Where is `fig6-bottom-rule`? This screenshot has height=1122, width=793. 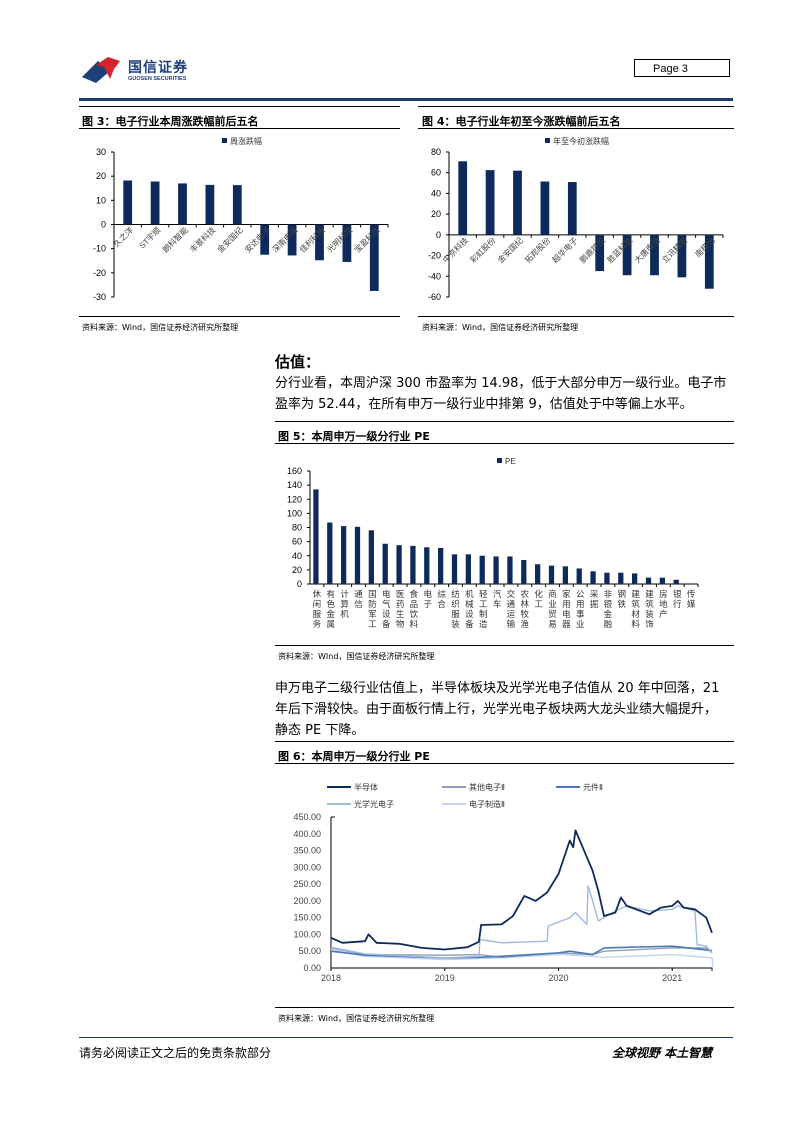
fig6-bottom-rule is located at coordinates (504, 1007).